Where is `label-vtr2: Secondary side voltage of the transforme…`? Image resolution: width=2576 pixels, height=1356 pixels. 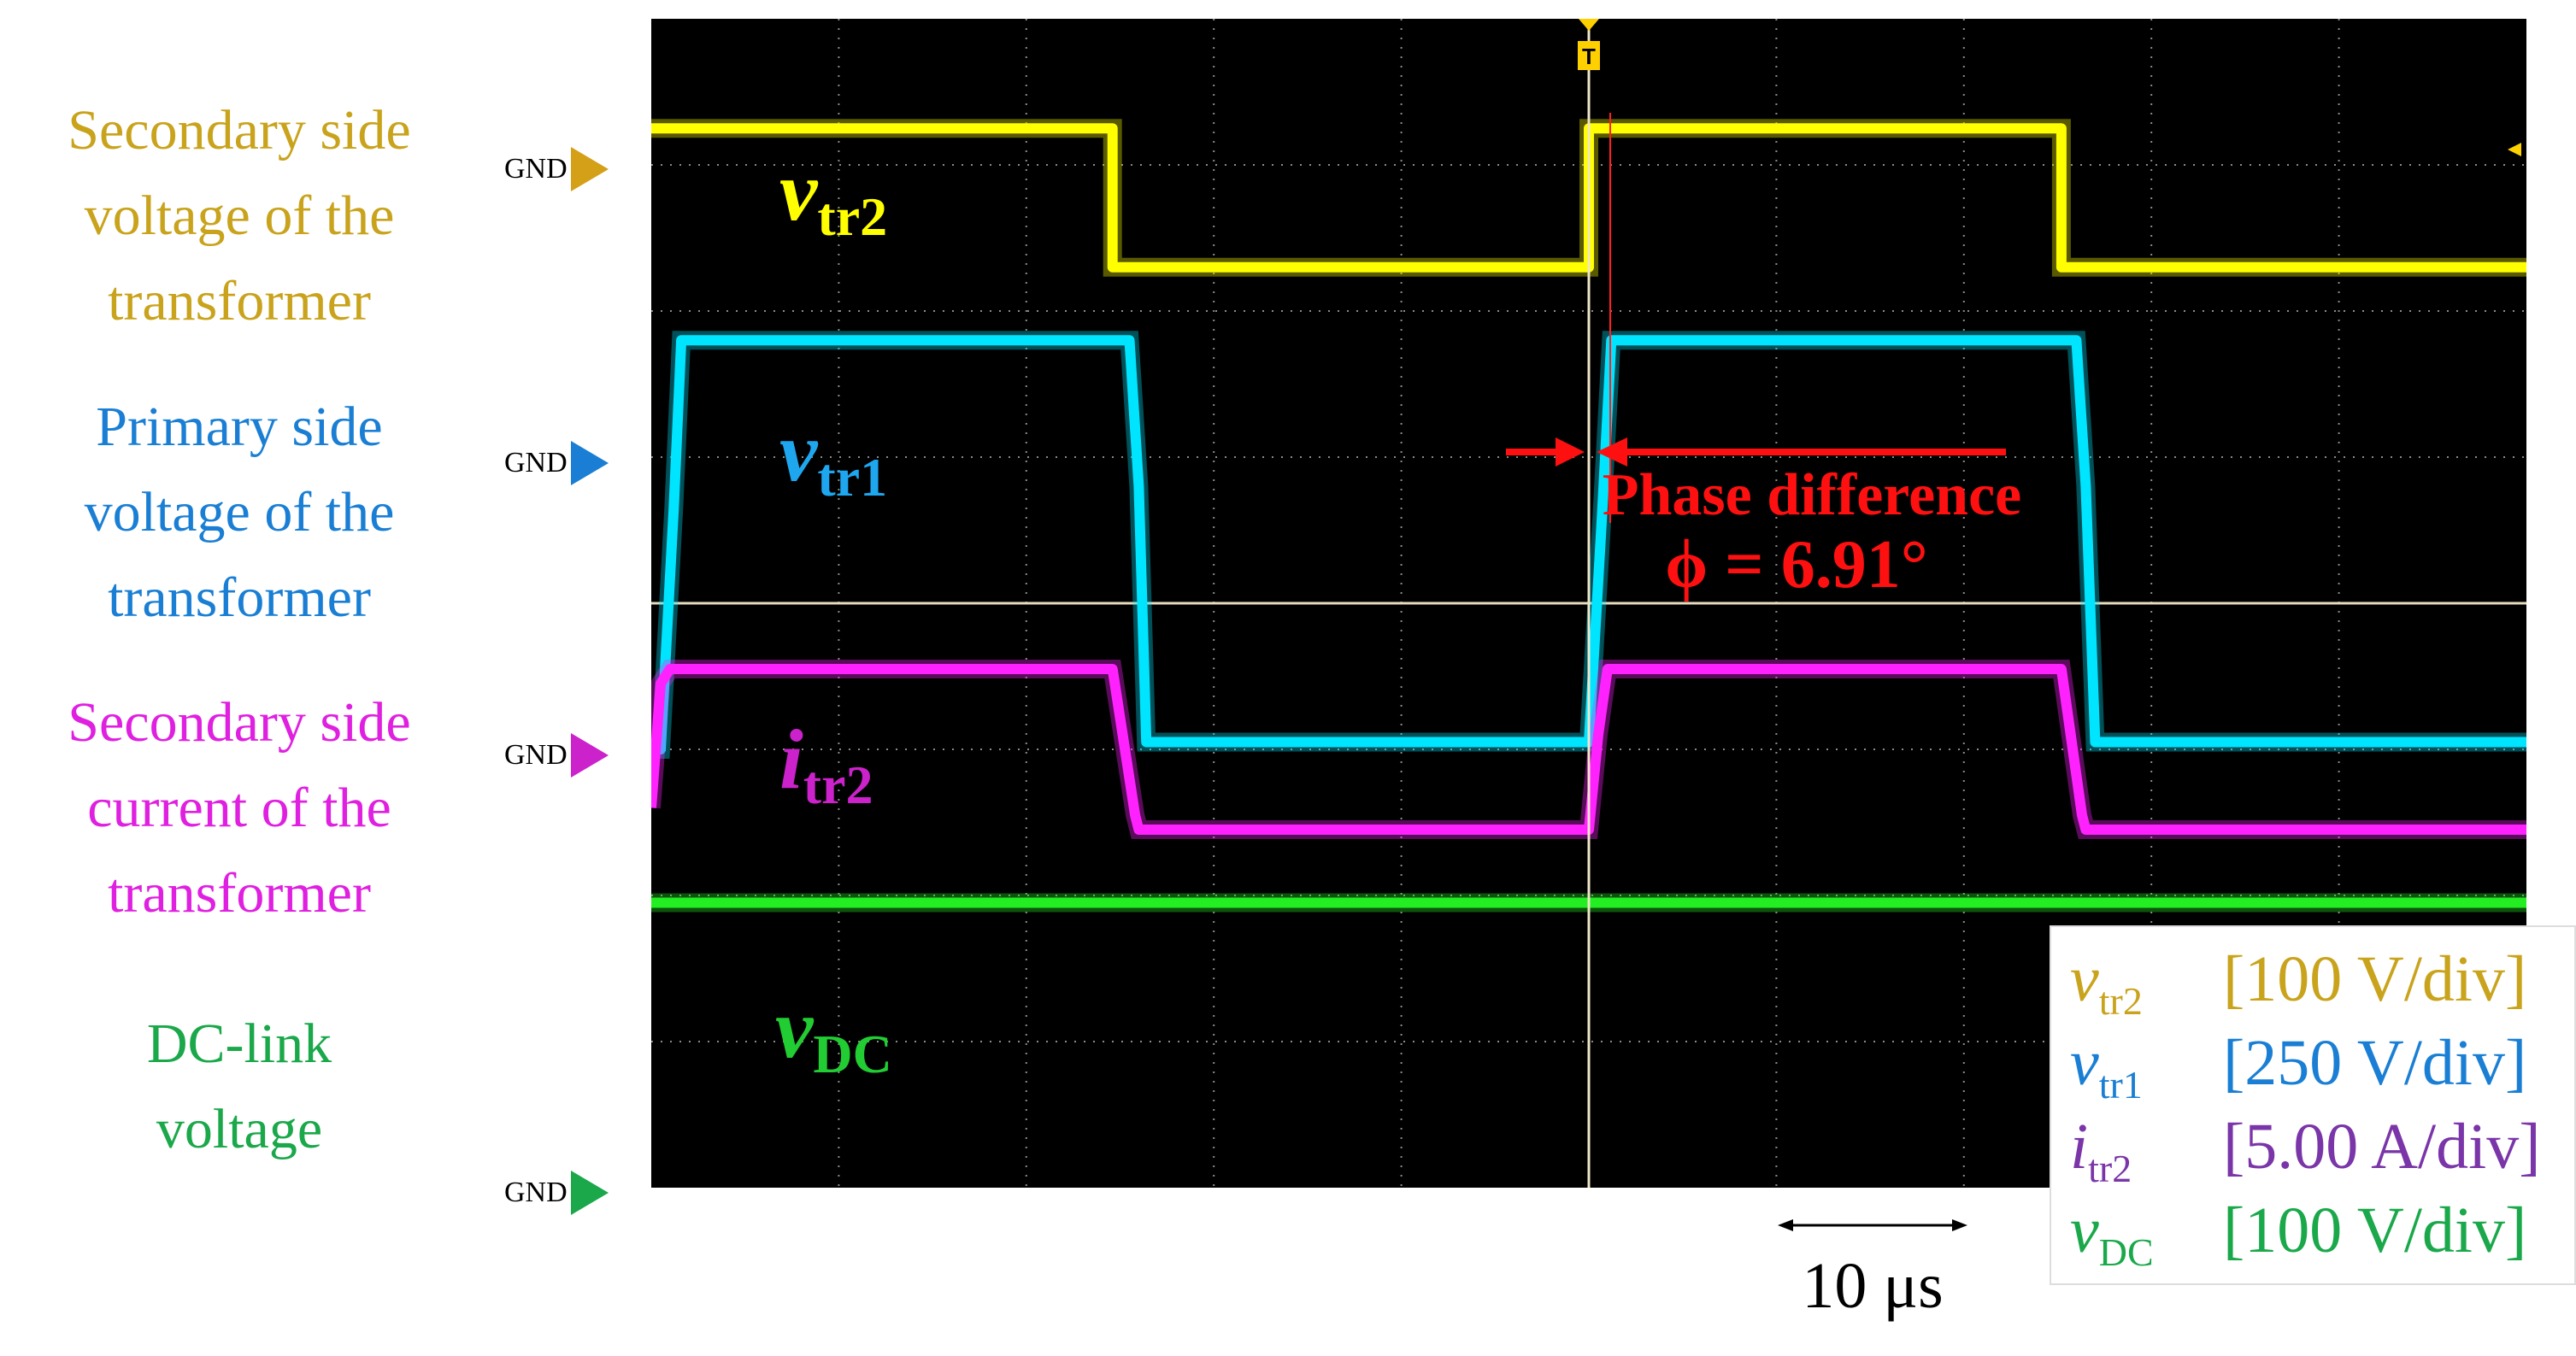
label-vtr2: Secondary side voltage of the transforme… is located at coordinates (239, 216).